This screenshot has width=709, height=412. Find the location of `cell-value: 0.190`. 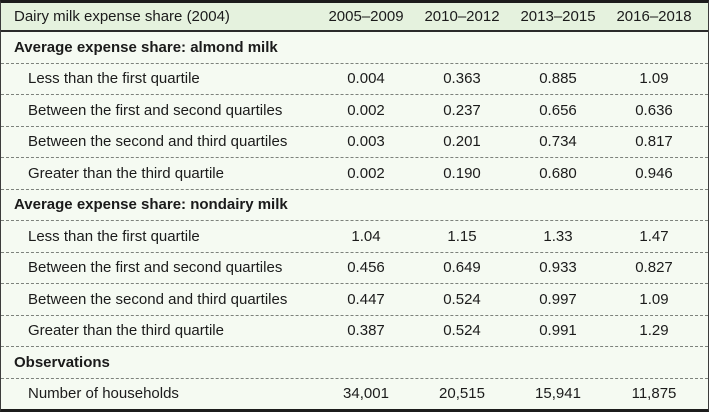

cell-value: 0.190 is located at coordinates (462, 173).